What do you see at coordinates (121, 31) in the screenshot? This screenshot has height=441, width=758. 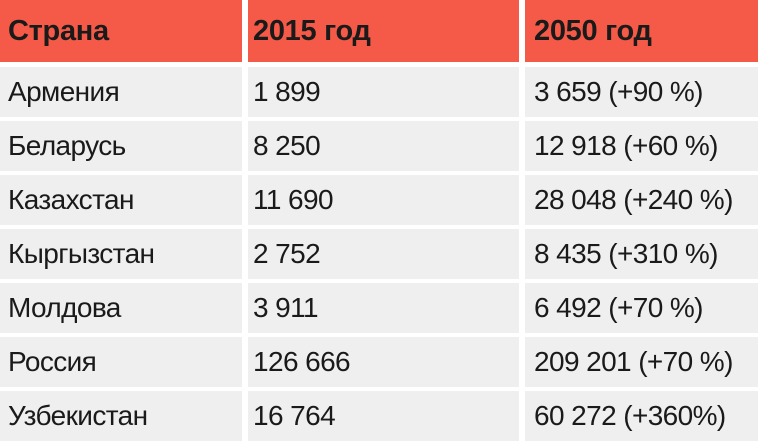 I see `column-header-country: Страна` at bounding box center [121, 31].